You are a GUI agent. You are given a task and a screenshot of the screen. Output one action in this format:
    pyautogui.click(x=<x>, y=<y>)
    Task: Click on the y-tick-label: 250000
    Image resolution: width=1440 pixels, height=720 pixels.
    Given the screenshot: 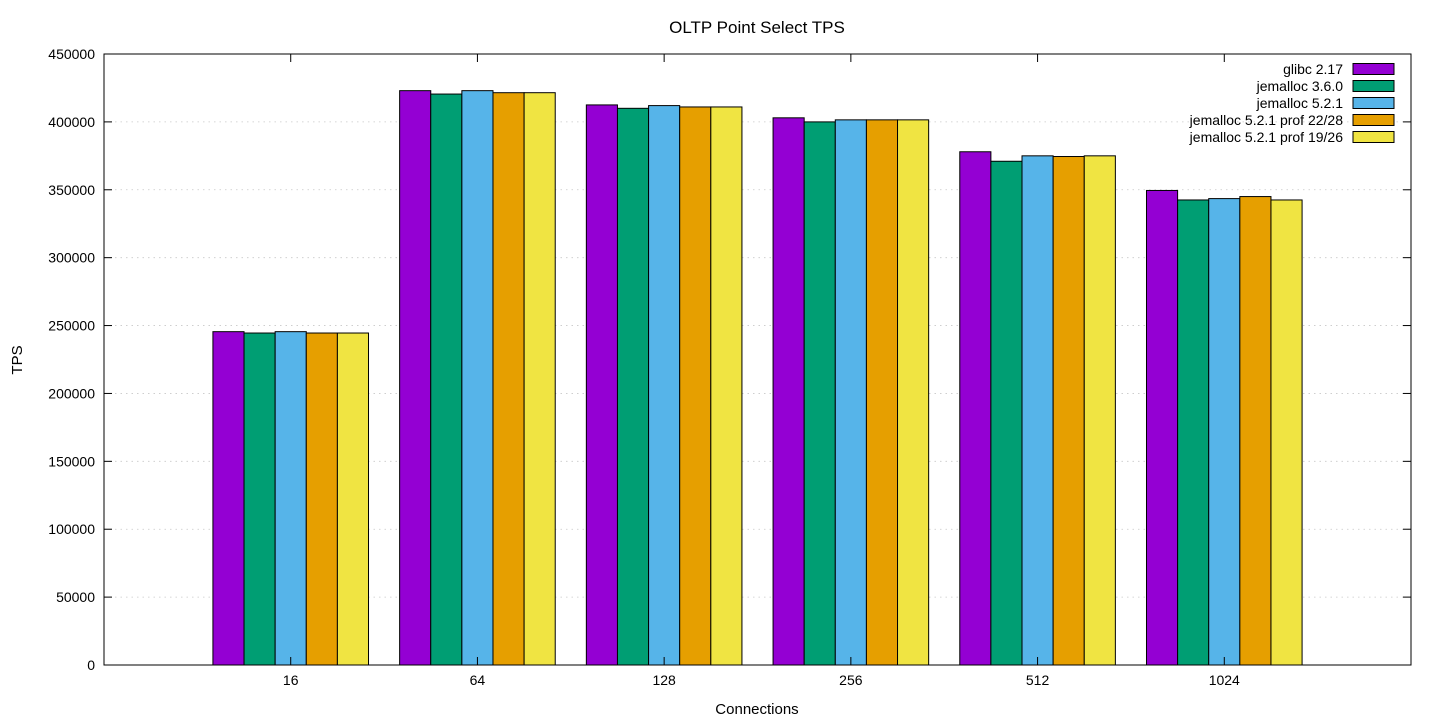 What is the action you would take?
    pyautogui.click(x=71, y=326)
    